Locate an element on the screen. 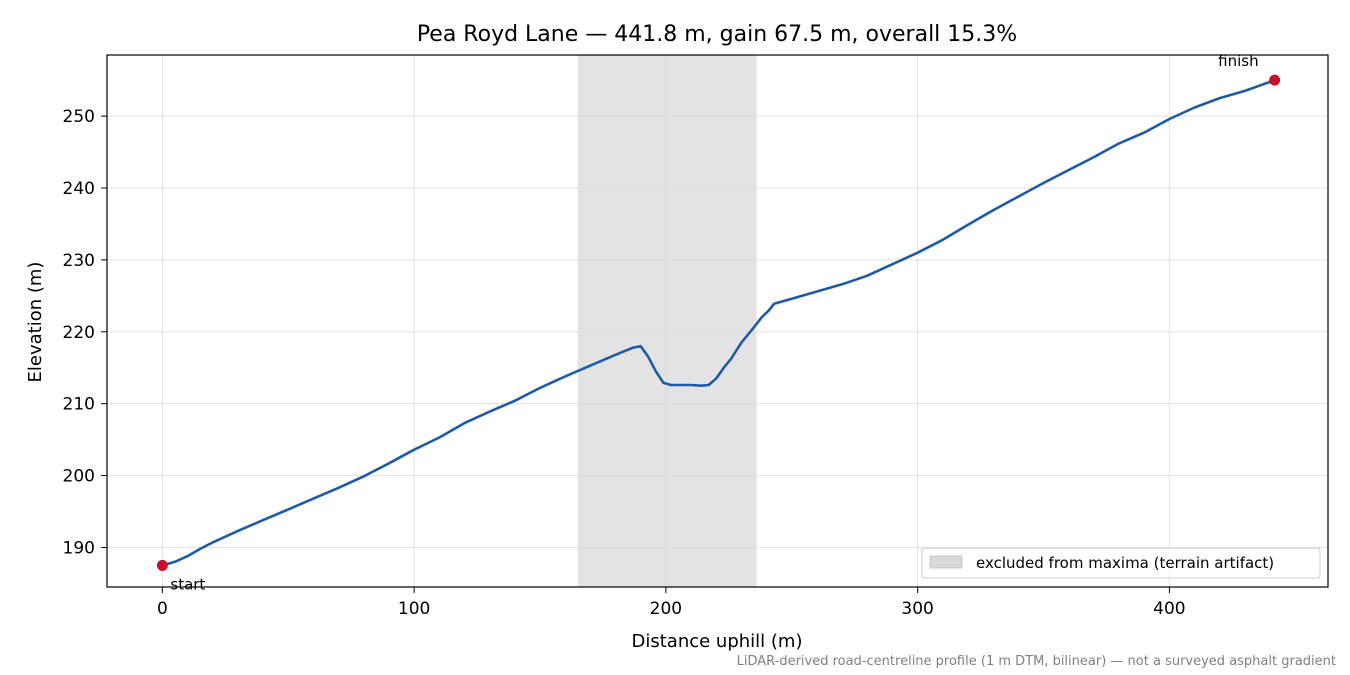  excluded-region-band is located at coordinates (667, 321).